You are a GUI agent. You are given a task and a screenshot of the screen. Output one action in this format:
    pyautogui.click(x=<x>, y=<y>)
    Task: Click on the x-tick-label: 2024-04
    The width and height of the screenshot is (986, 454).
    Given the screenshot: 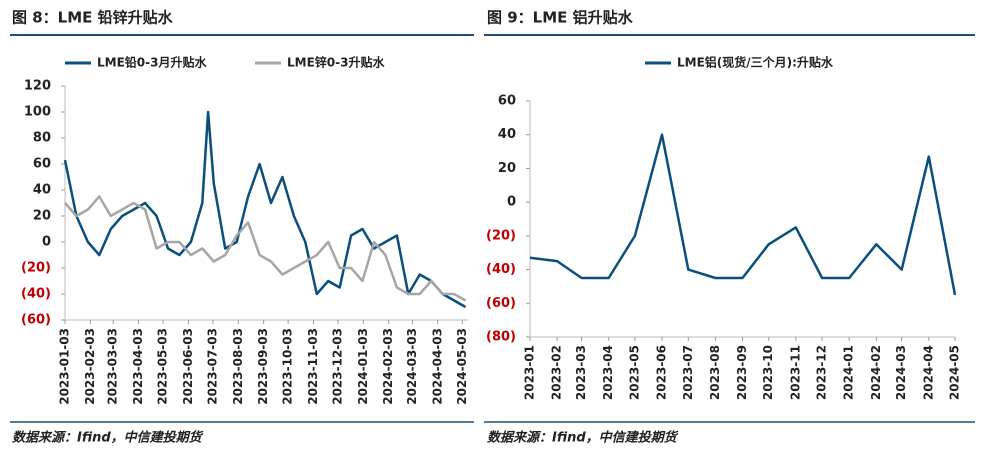 What is the action you would take?
    pyautogui.click(x=928, y=372)
    